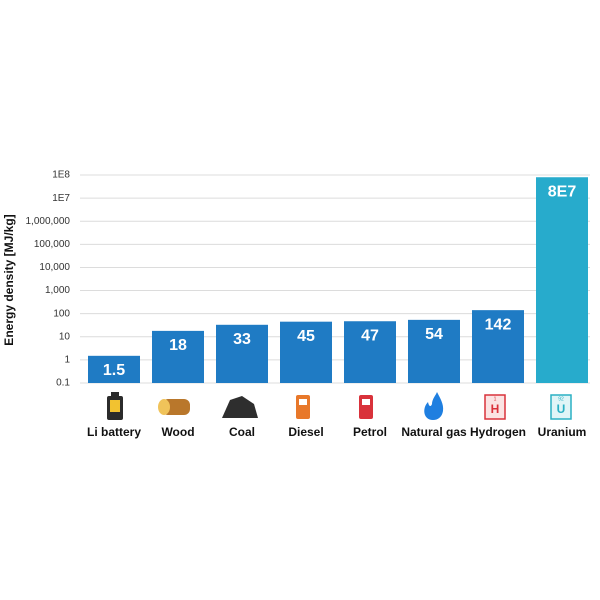 This screenshot has width=600, height=600. I want to click on y-tick-label: 10, so click(65, 336).